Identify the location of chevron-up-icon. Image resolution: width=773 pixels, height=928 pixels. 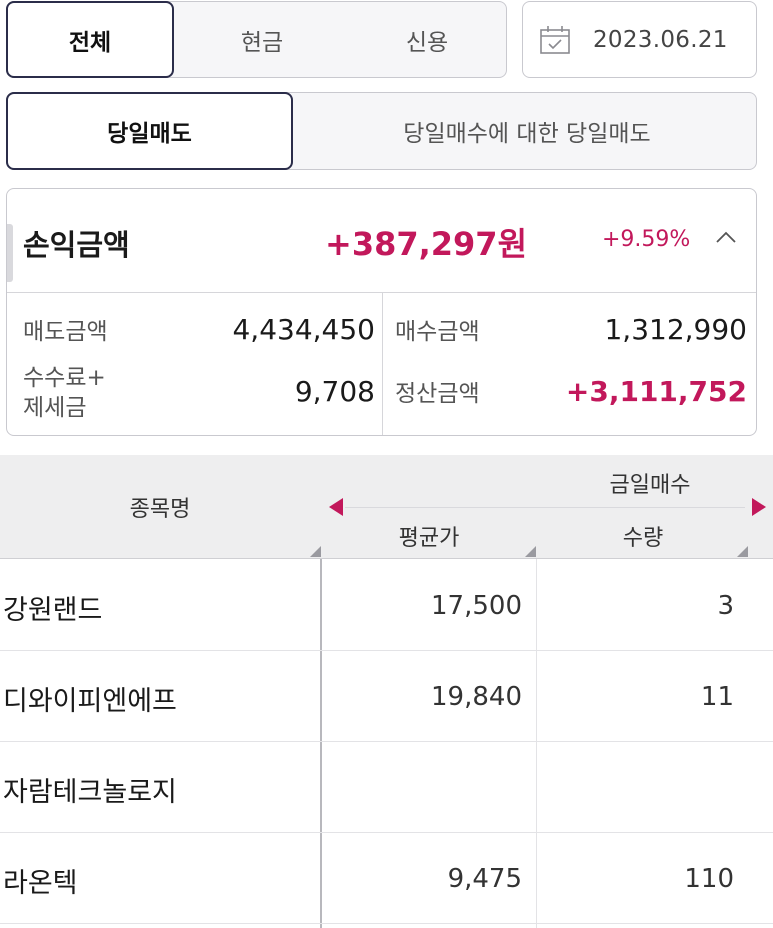
(726, 237).